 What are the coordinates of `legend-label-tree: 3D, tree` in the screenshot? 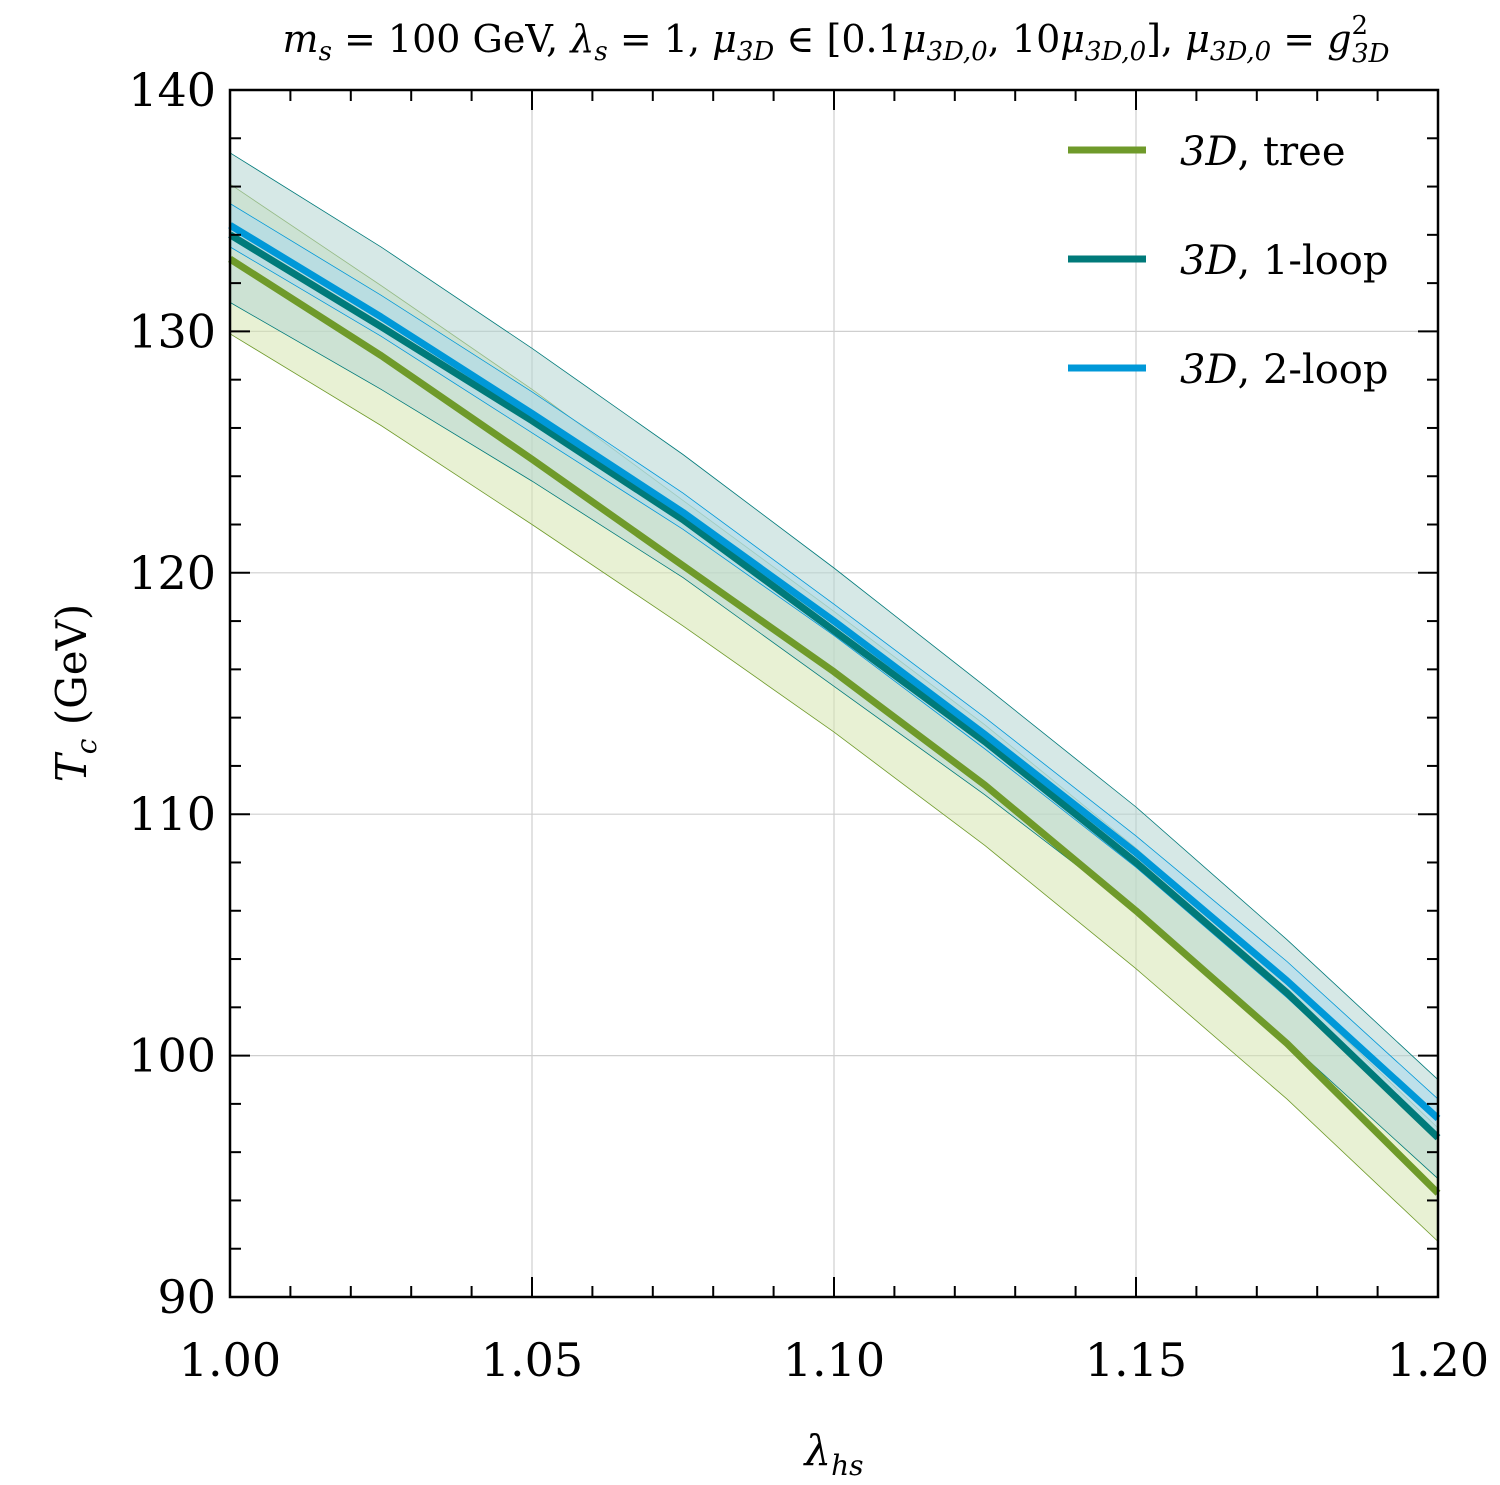 It's located at (1263, 152).